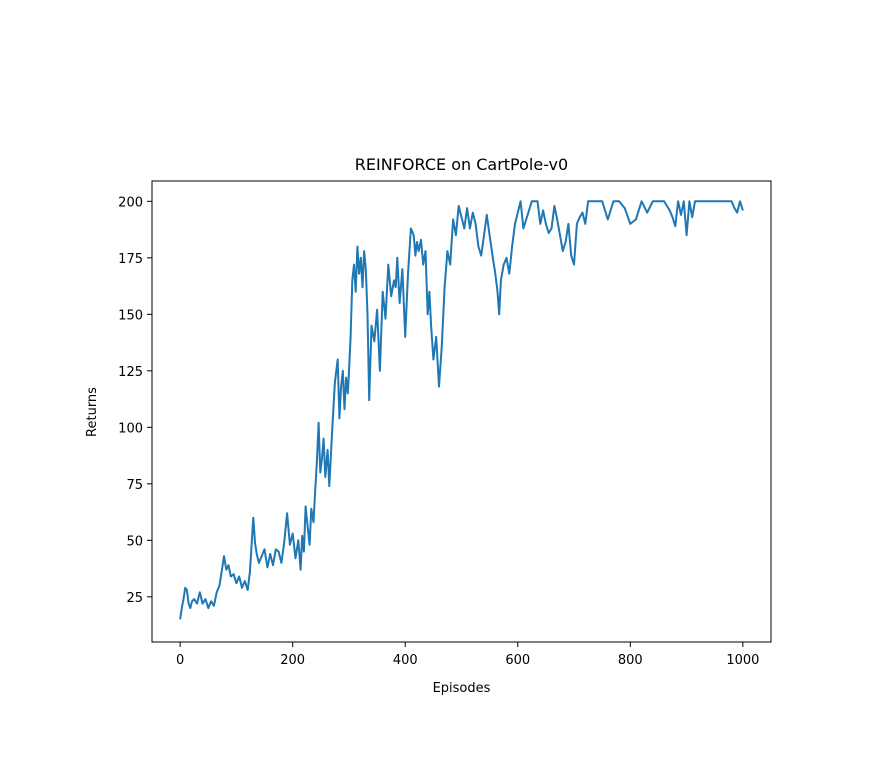 The width and height of the screenshot is (885, 784). What do you see at coordinates (130, 202) in the screenshot?
I see `y-tick-label-200: 200` at bounding box center [130, 202].